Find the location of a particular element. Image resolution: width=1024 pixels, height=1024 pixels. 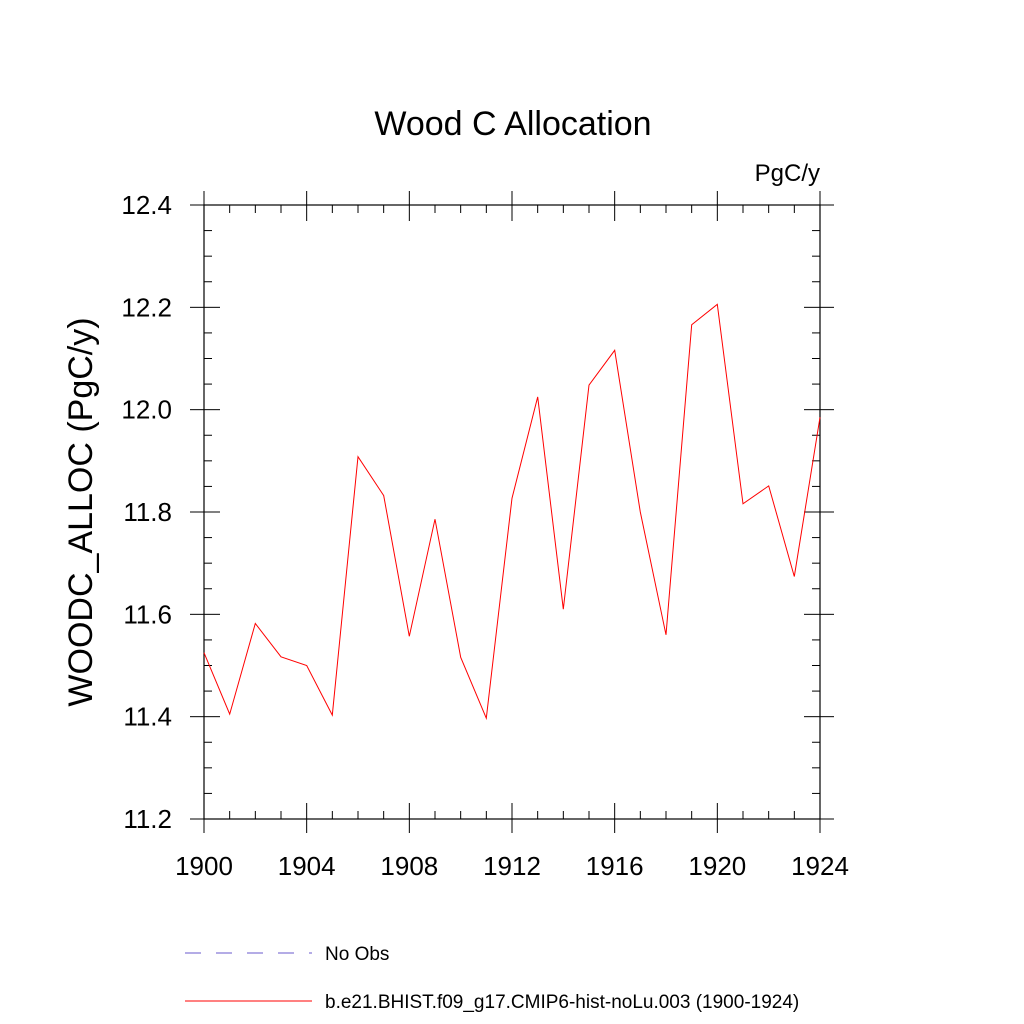

x-tick-label: 1904 is located at coordinates (307, 866).